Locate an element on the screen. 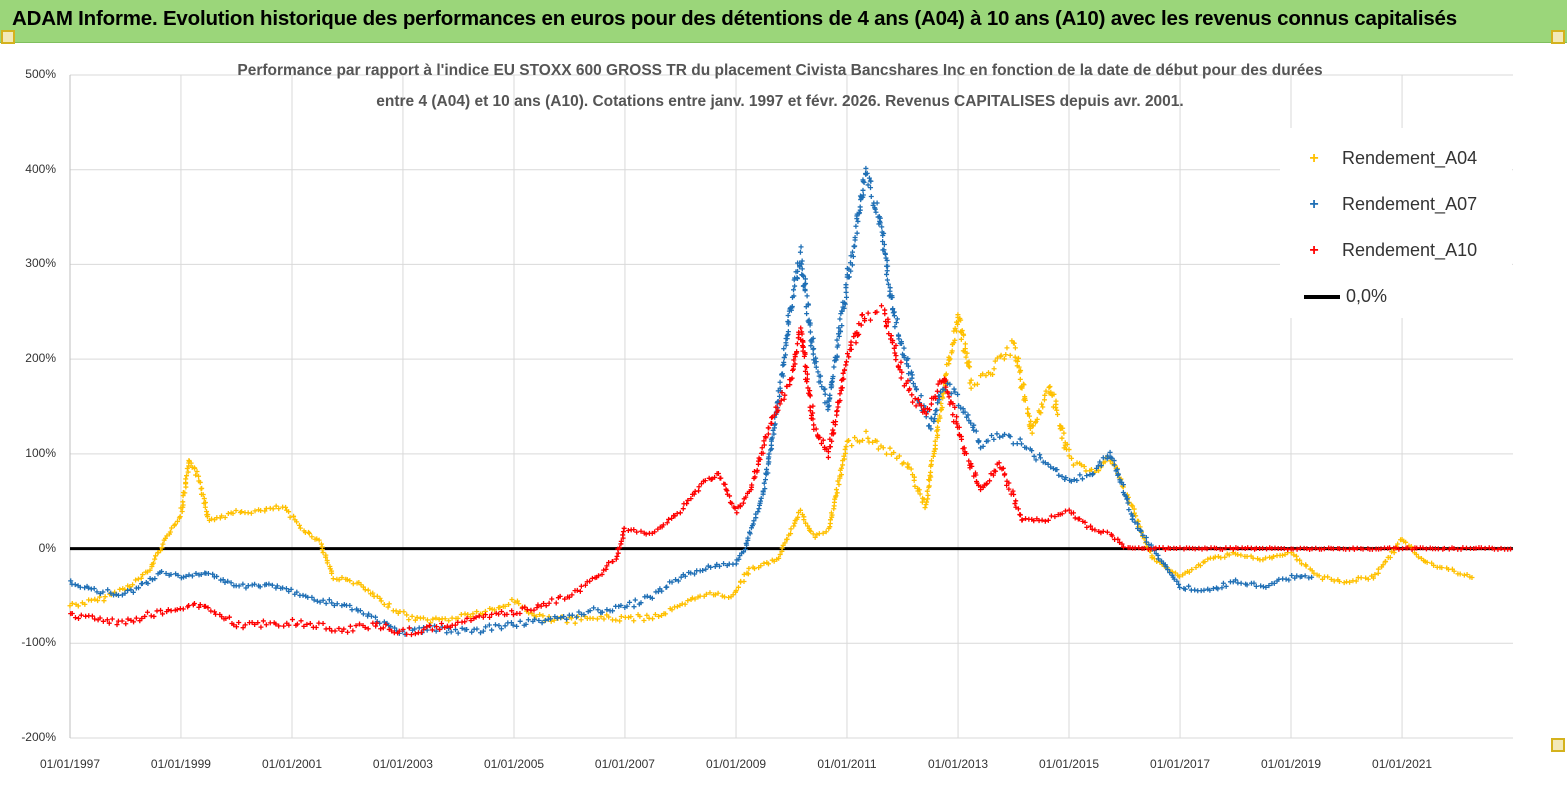 Image resolution: width=1567 pixels, height=790 pixels. x-tick-label: 01/01/2009 is located at coordinates (736, 764).